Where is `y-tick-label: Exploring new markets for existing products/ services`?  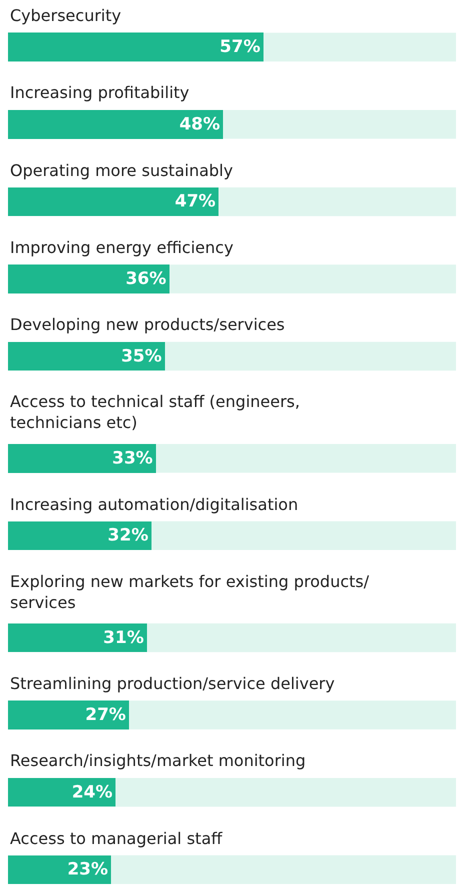
y-tick-label: Exploring new markets for existing products/ services is located at coordinates (190, 592).